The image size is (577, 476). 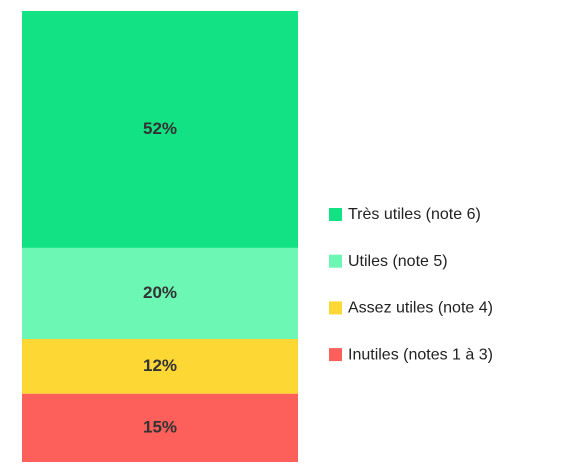 I want to click on legend-label: Très utiles (note 6), so click(x=414, y=214).